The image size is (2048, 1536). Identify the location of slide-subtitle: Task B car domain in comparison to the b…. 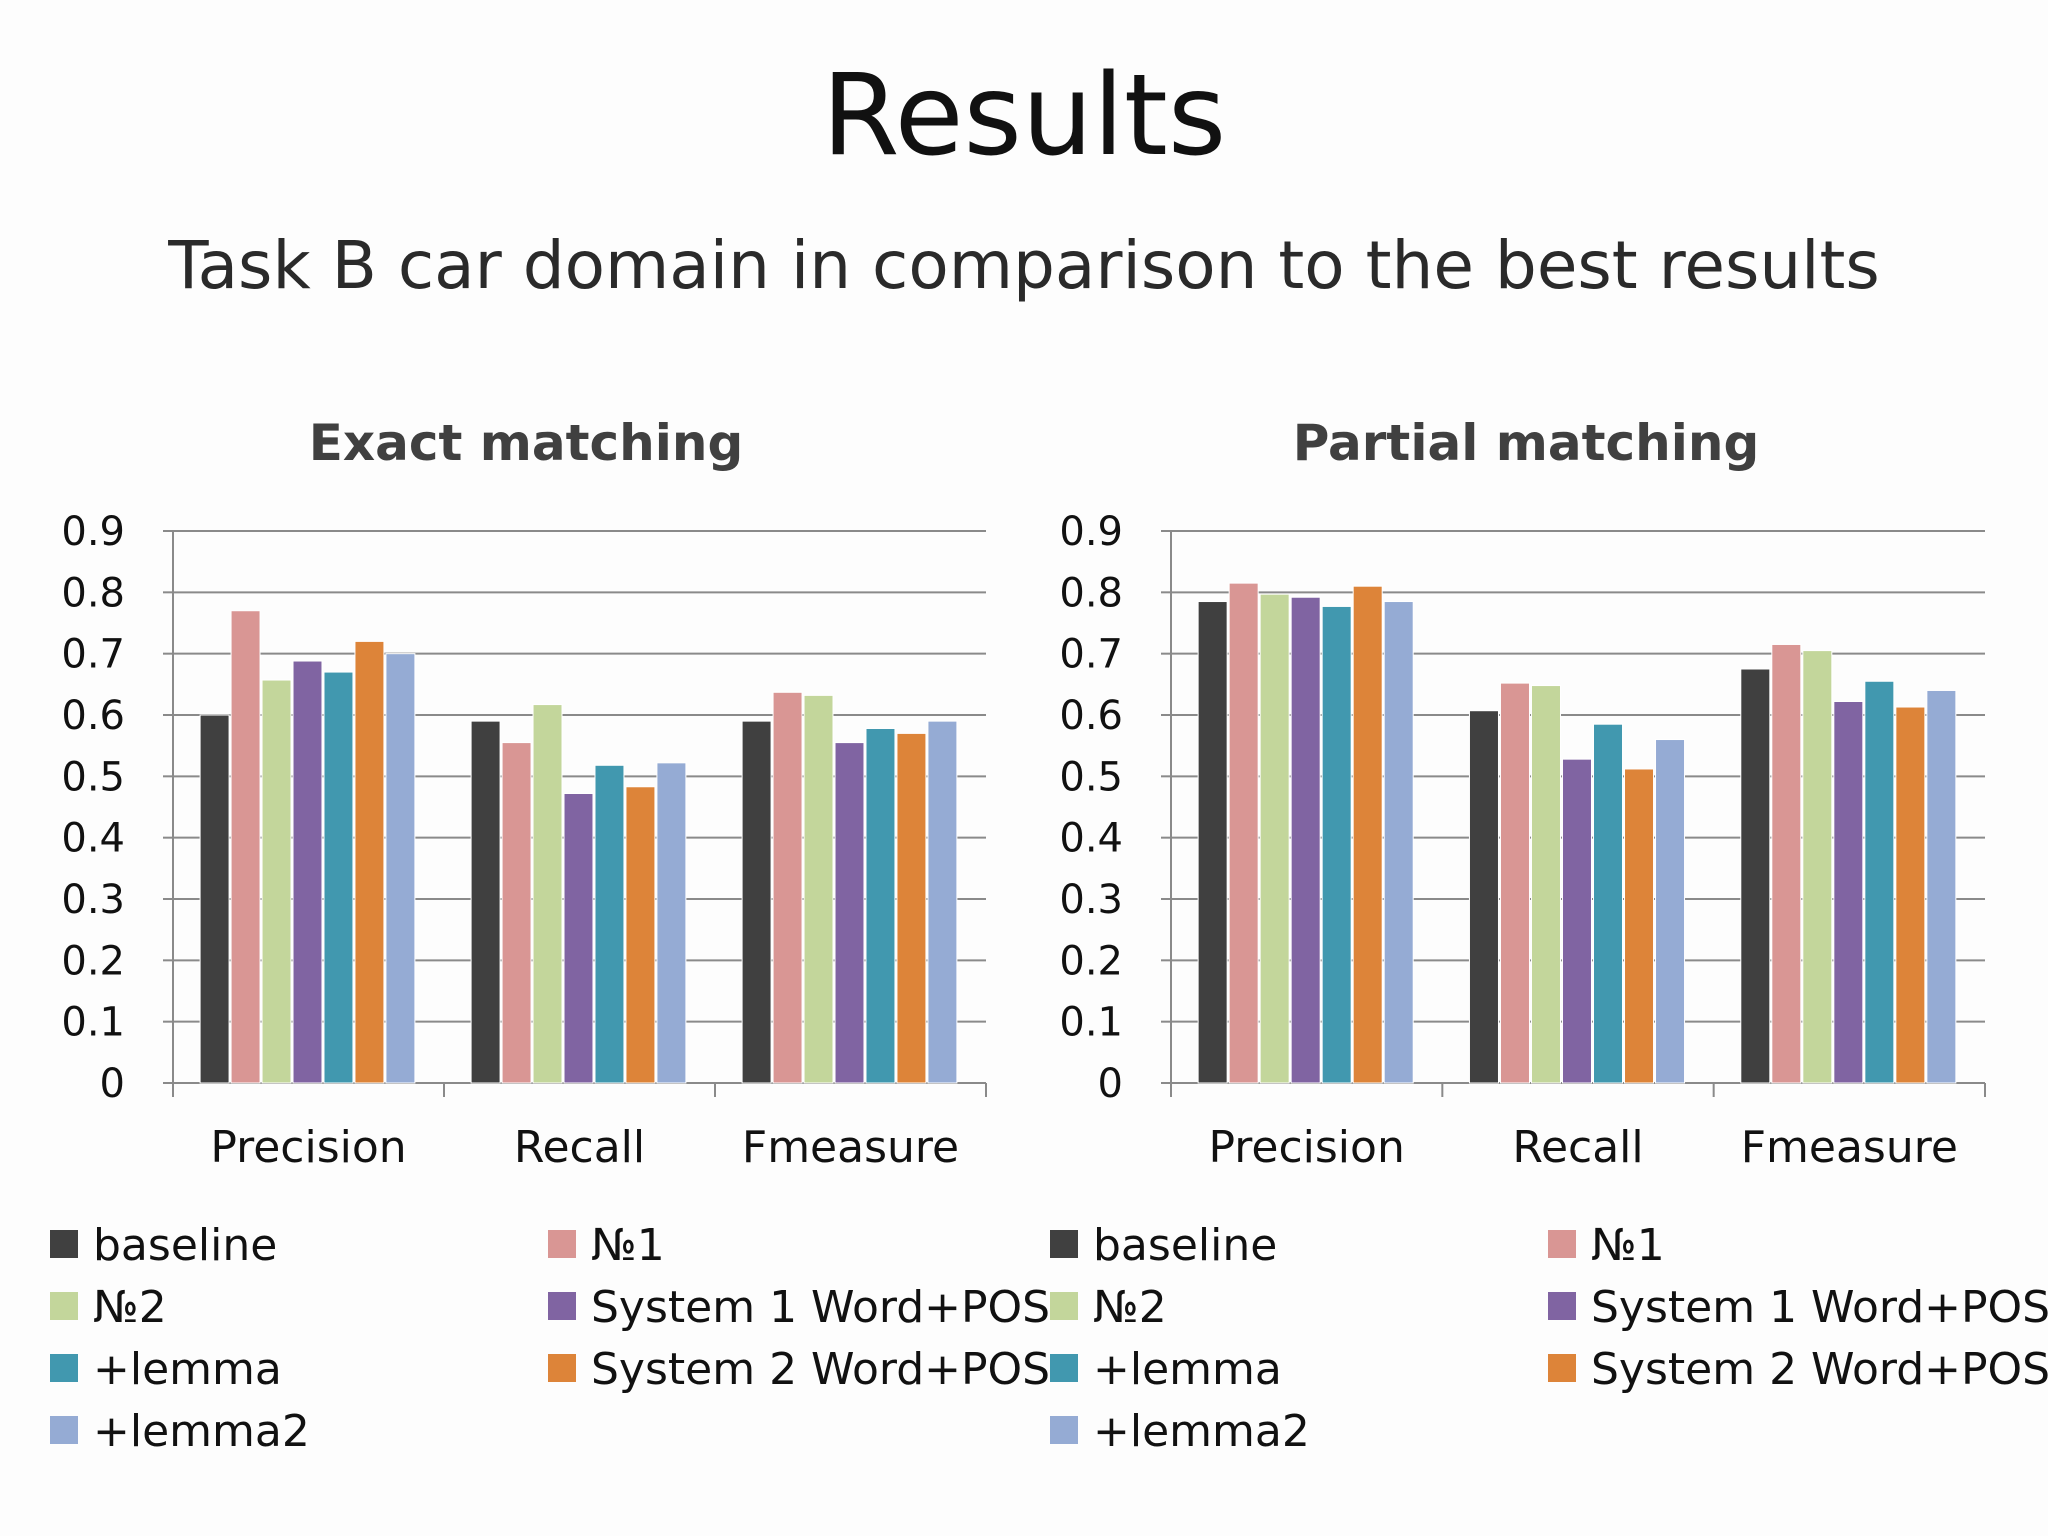
(1024, 265).